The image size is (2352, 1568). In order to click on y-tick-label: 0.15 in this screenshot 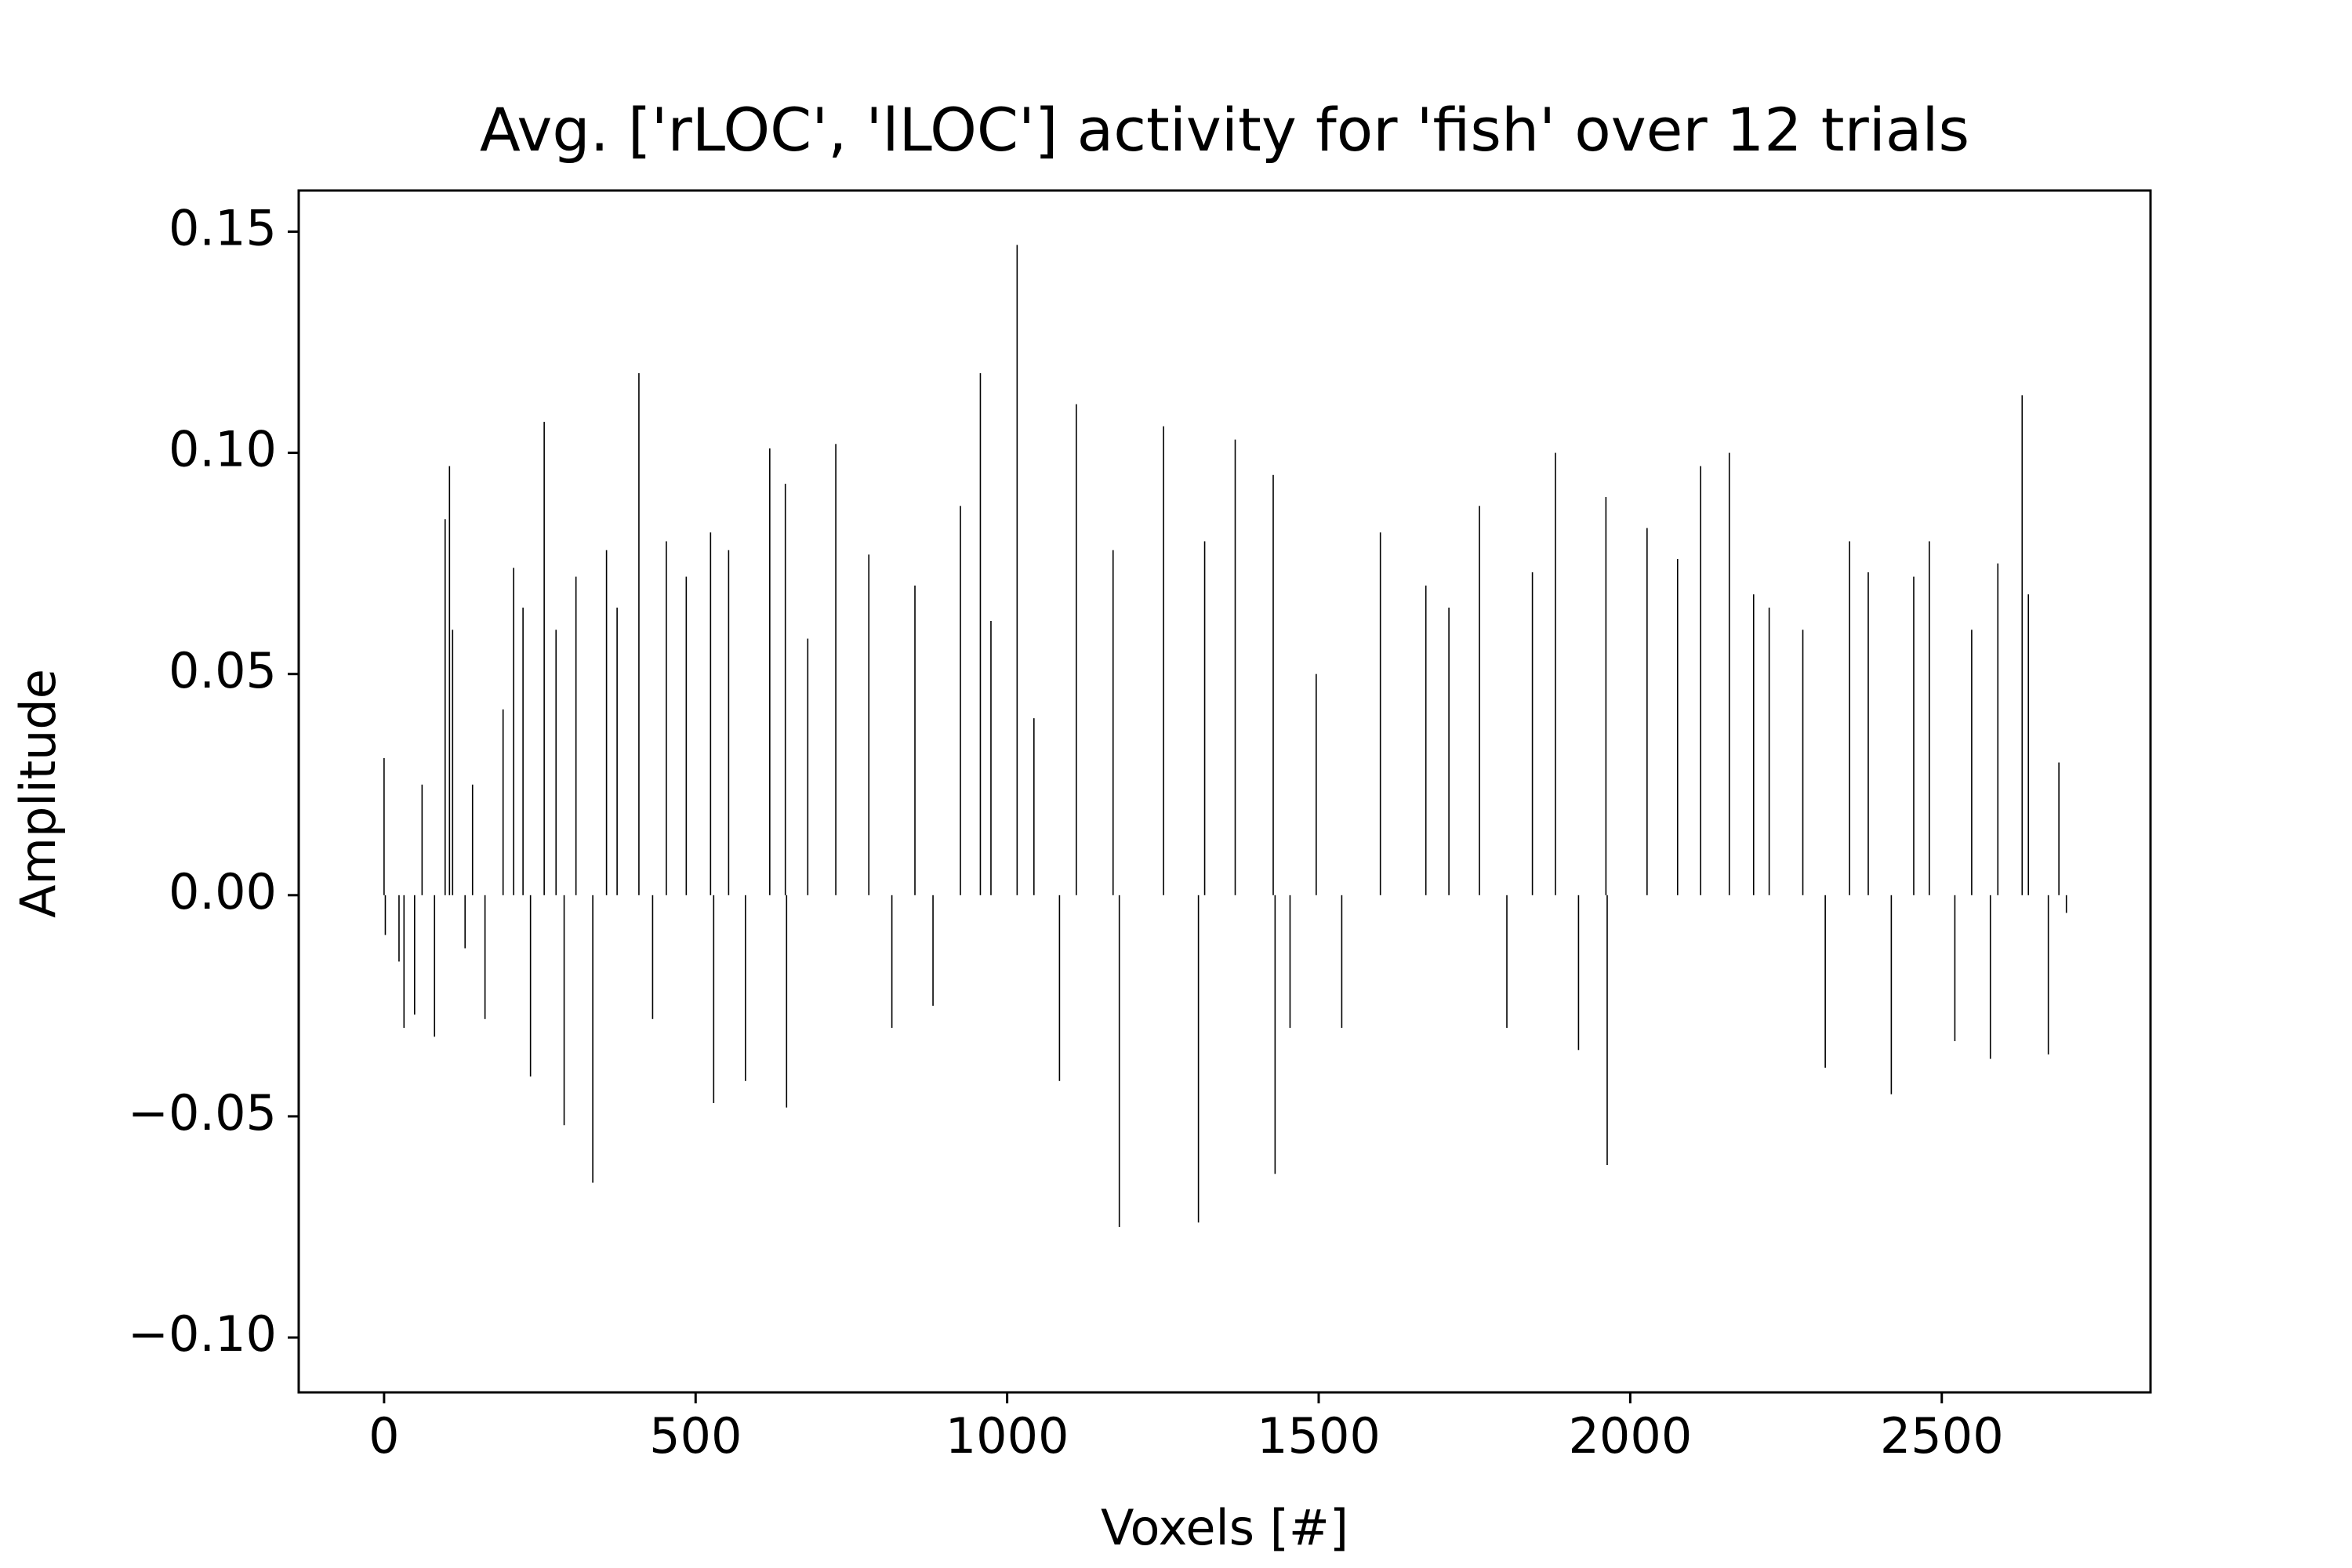, I will do `click(223, 229)`.